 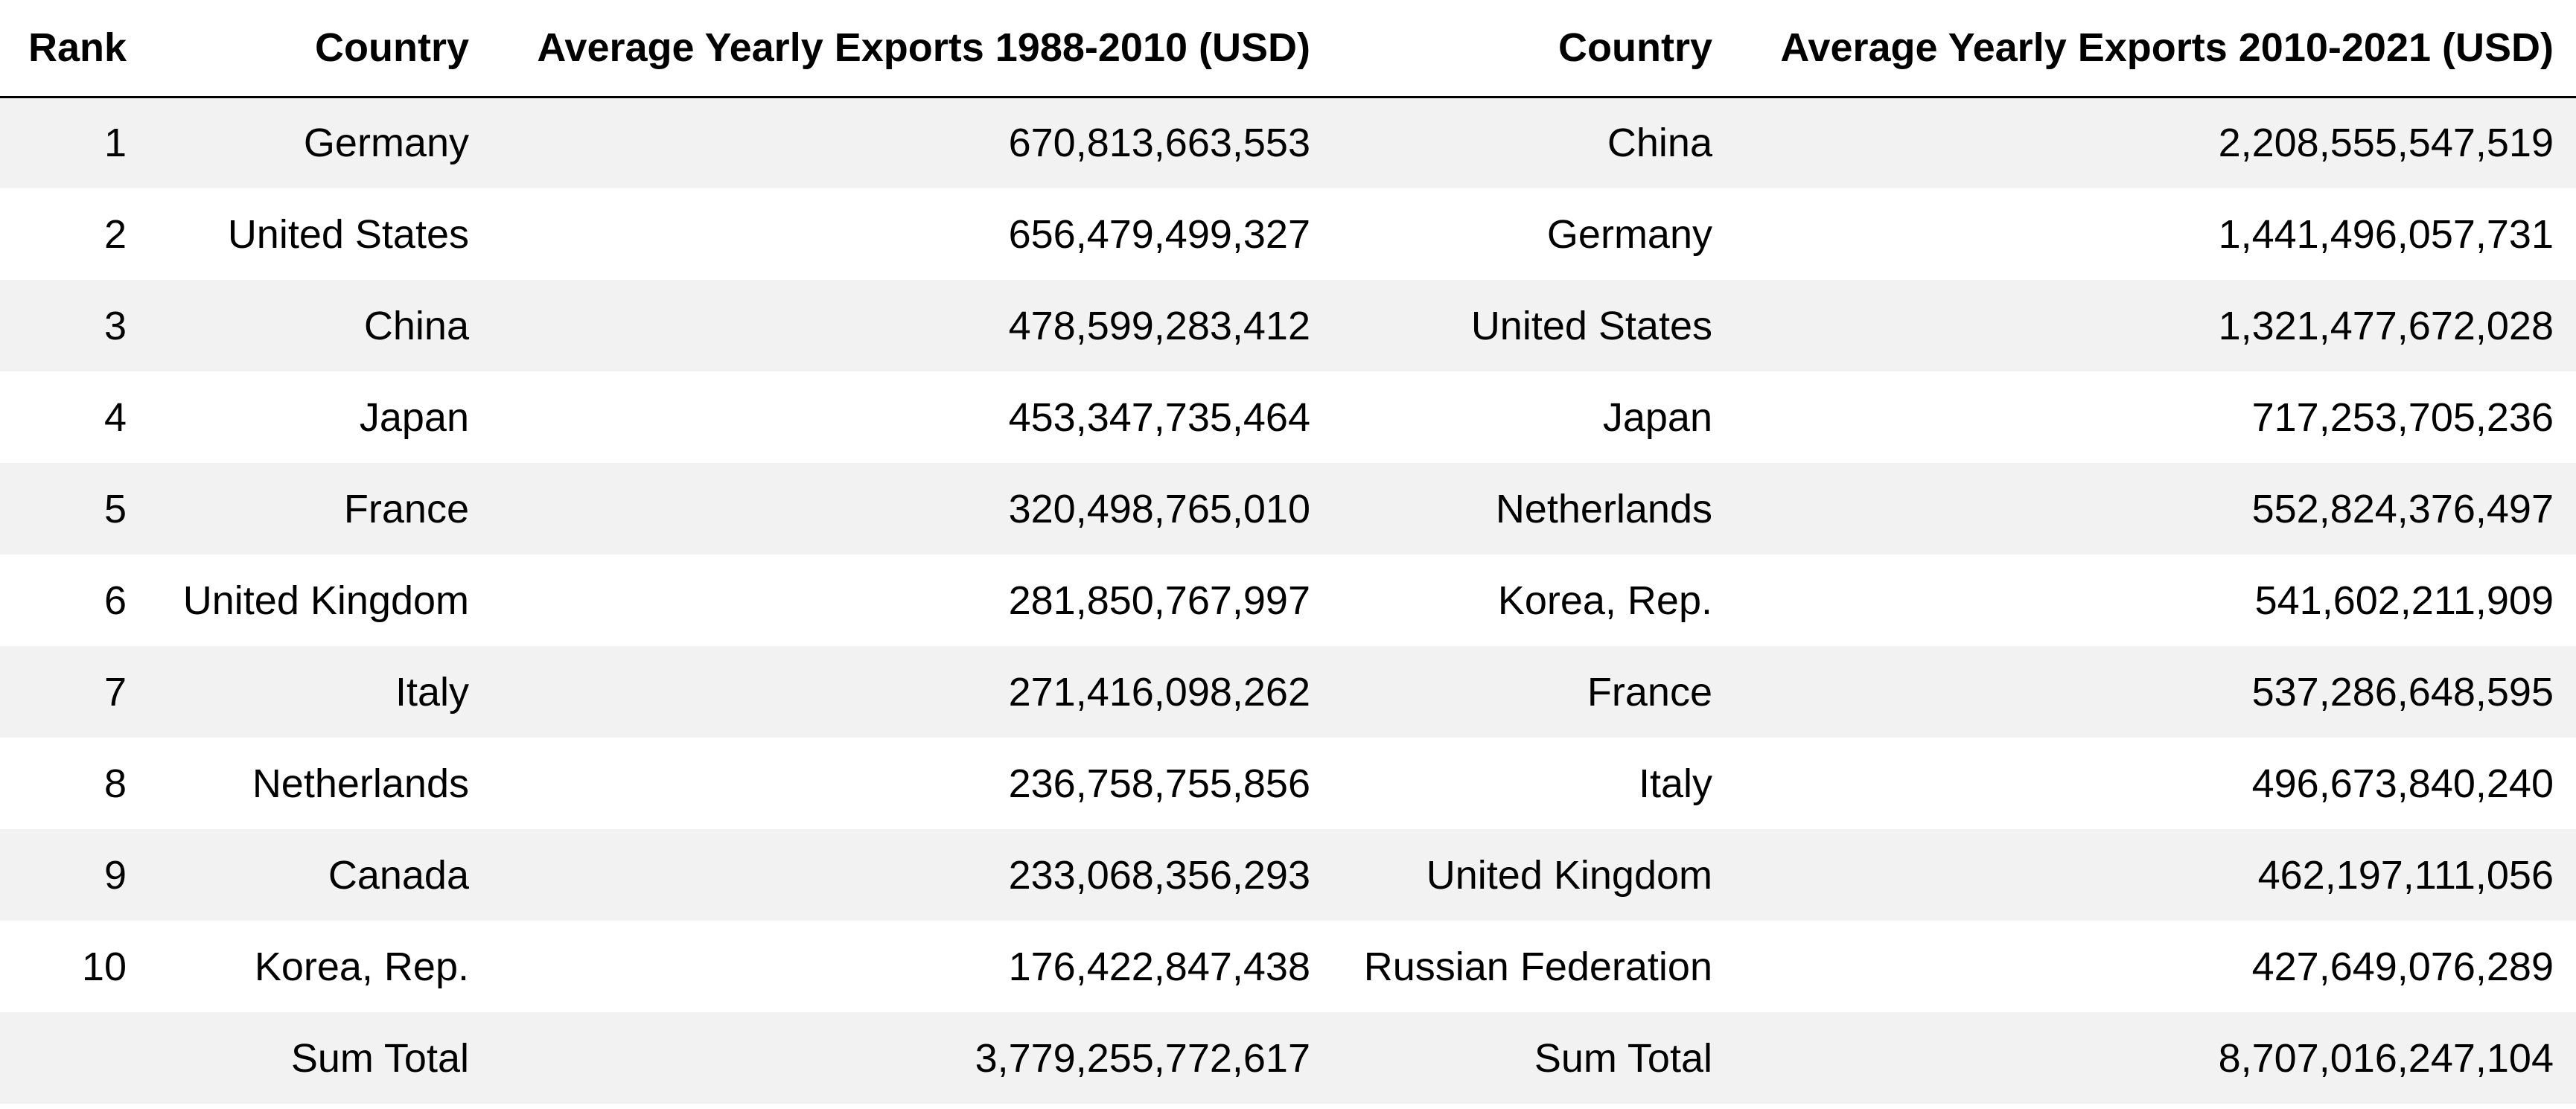 What do you see at coordinates (2386, 325) in the screenshot?
I see `exports-cell: 1,321,477,672,028` at bounding box center [2386, 325].